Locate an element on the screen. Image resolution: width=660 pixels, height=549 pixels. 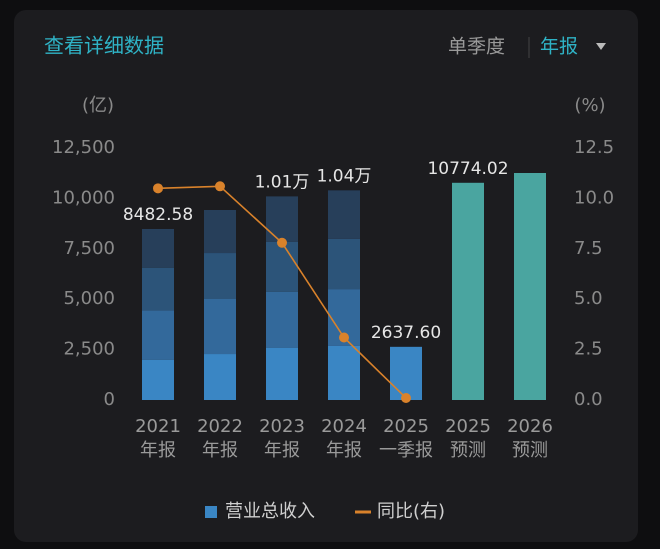
legend-swatch is located at coordinates (211, 512).